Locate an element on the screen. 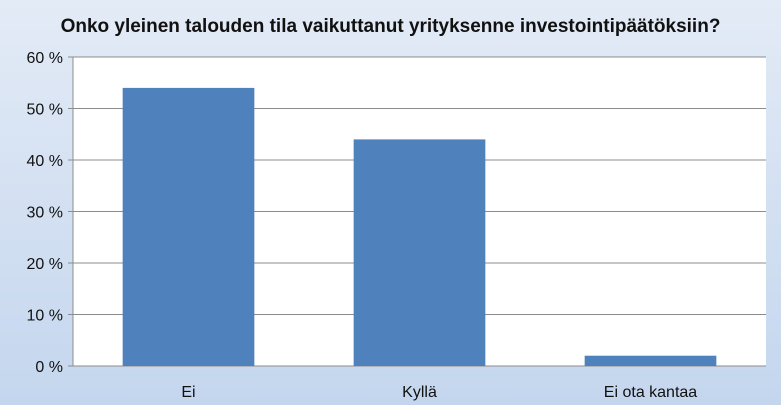 This screenshot has width=781, height=405. y-tick-label: 60 % is located at coordinates (45, 58).